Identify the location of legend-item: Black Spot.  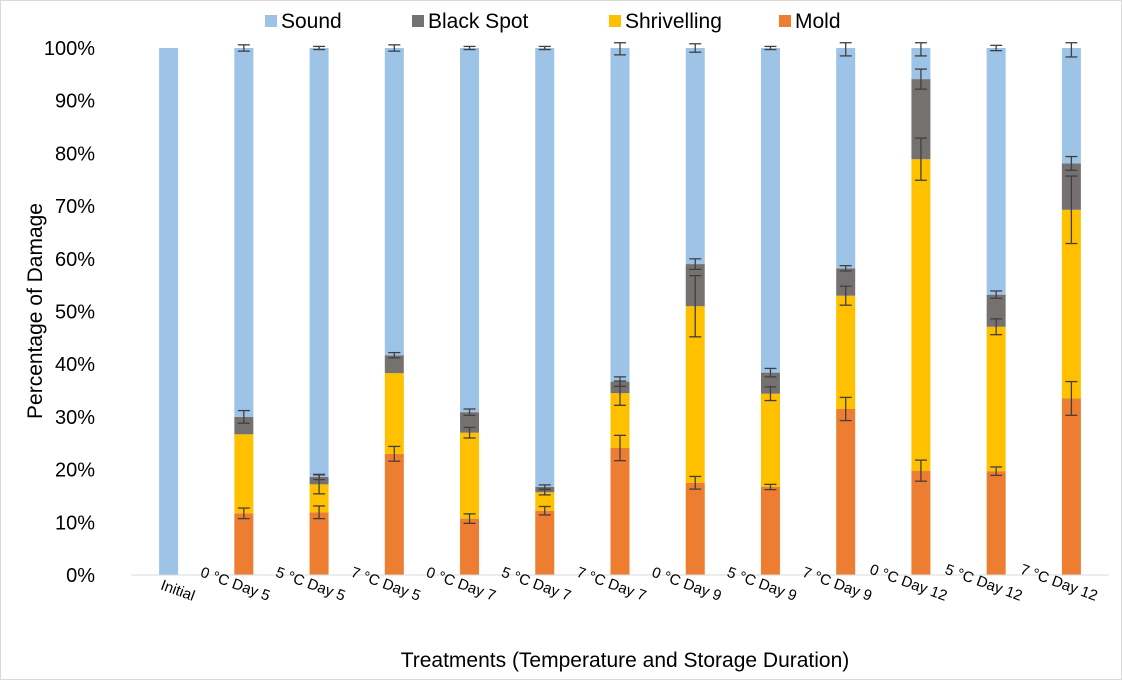
(470, 21).